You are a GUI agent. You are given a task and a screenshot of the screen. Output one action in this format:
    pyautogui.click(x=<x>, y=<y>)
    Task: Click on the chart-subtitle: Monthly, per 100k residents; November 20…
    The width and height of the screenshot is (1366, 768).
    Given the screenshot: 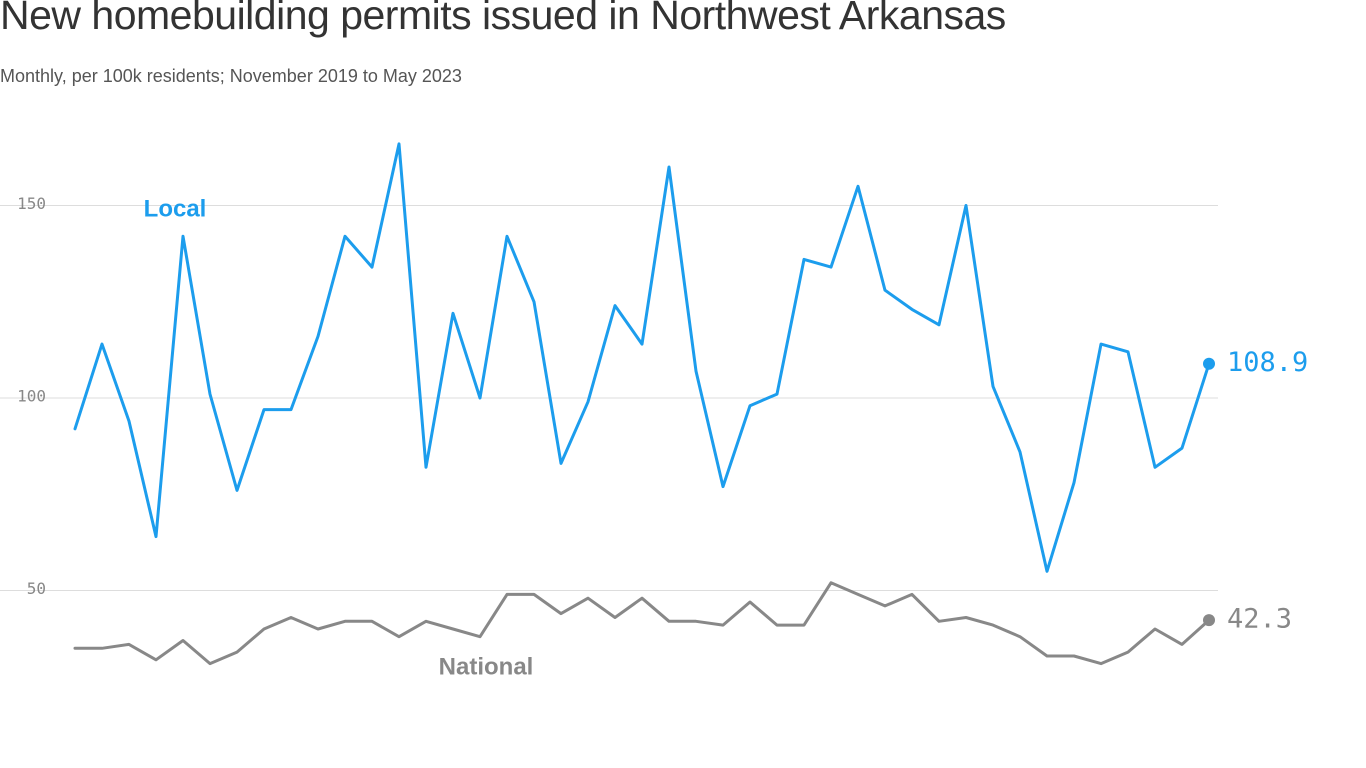 What is the action you would take?
    pyautogui.click(x=231, y=76)
    